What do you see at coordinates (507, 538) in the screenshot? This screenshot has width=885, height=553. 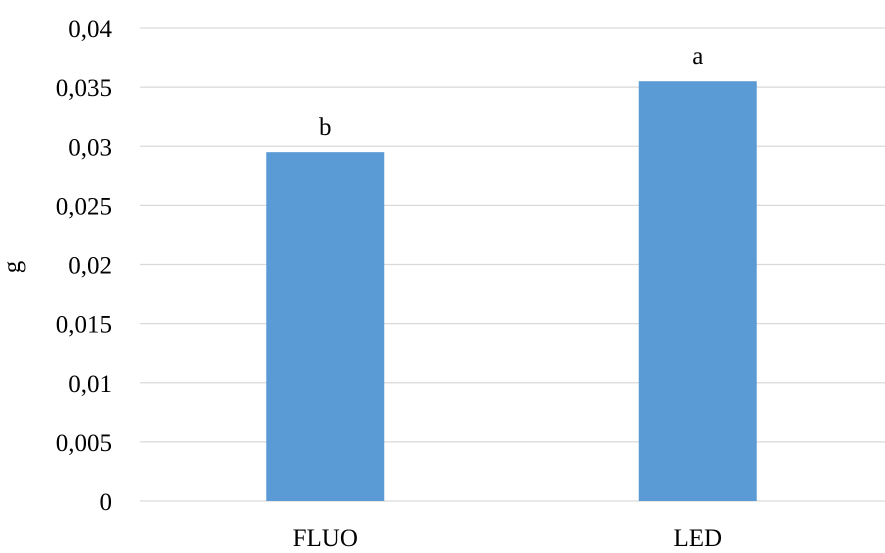 I see `x-axis-category-labels: FLUO LED` at bounding box center [507, 538].